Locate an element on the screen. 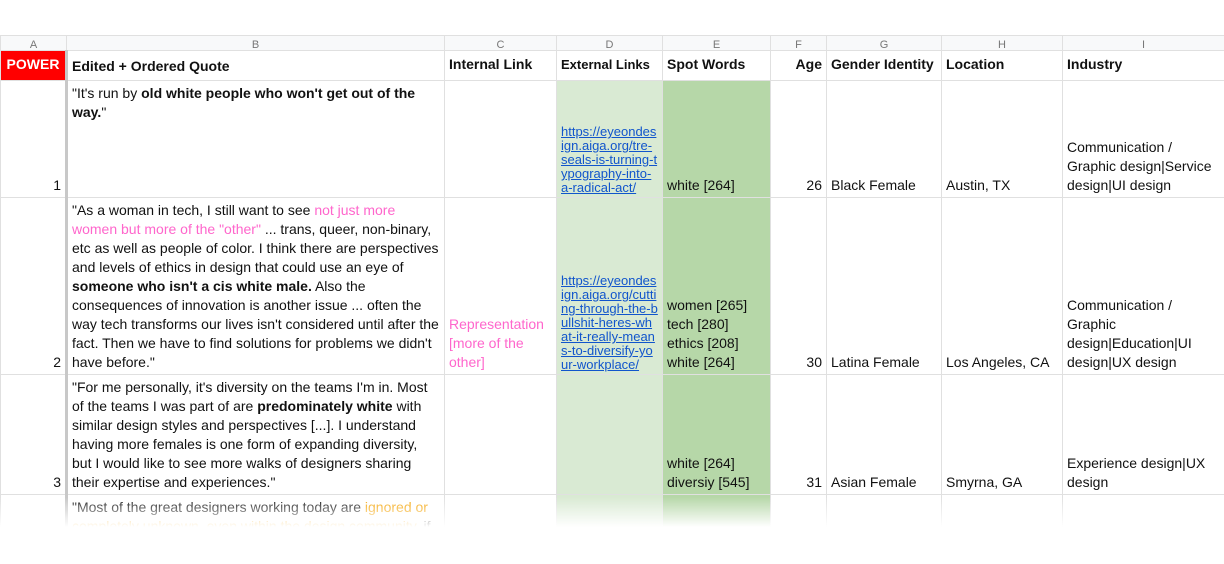 The height and width of the screenshot is (564, 1224). header-cell: POWER is located at coordinates (34, 65).